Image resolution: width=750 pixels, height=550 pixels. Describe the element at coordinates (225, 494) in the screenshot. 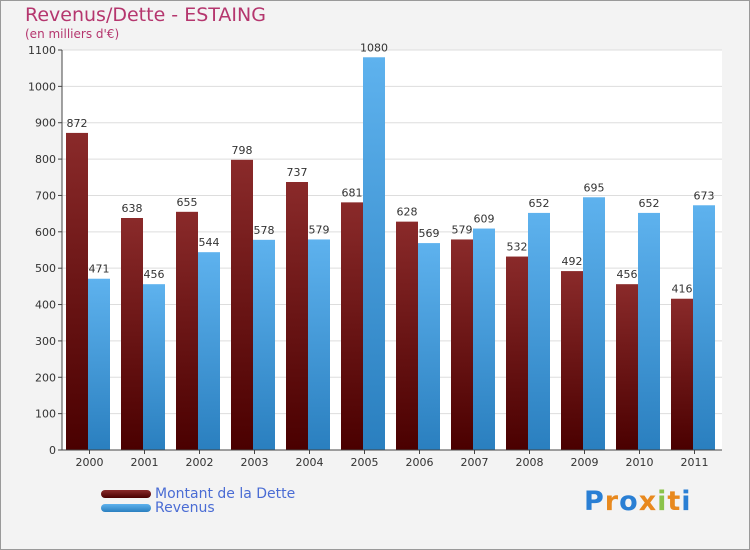

I see `legend-label-debt: Montant de la Dette` at that location.